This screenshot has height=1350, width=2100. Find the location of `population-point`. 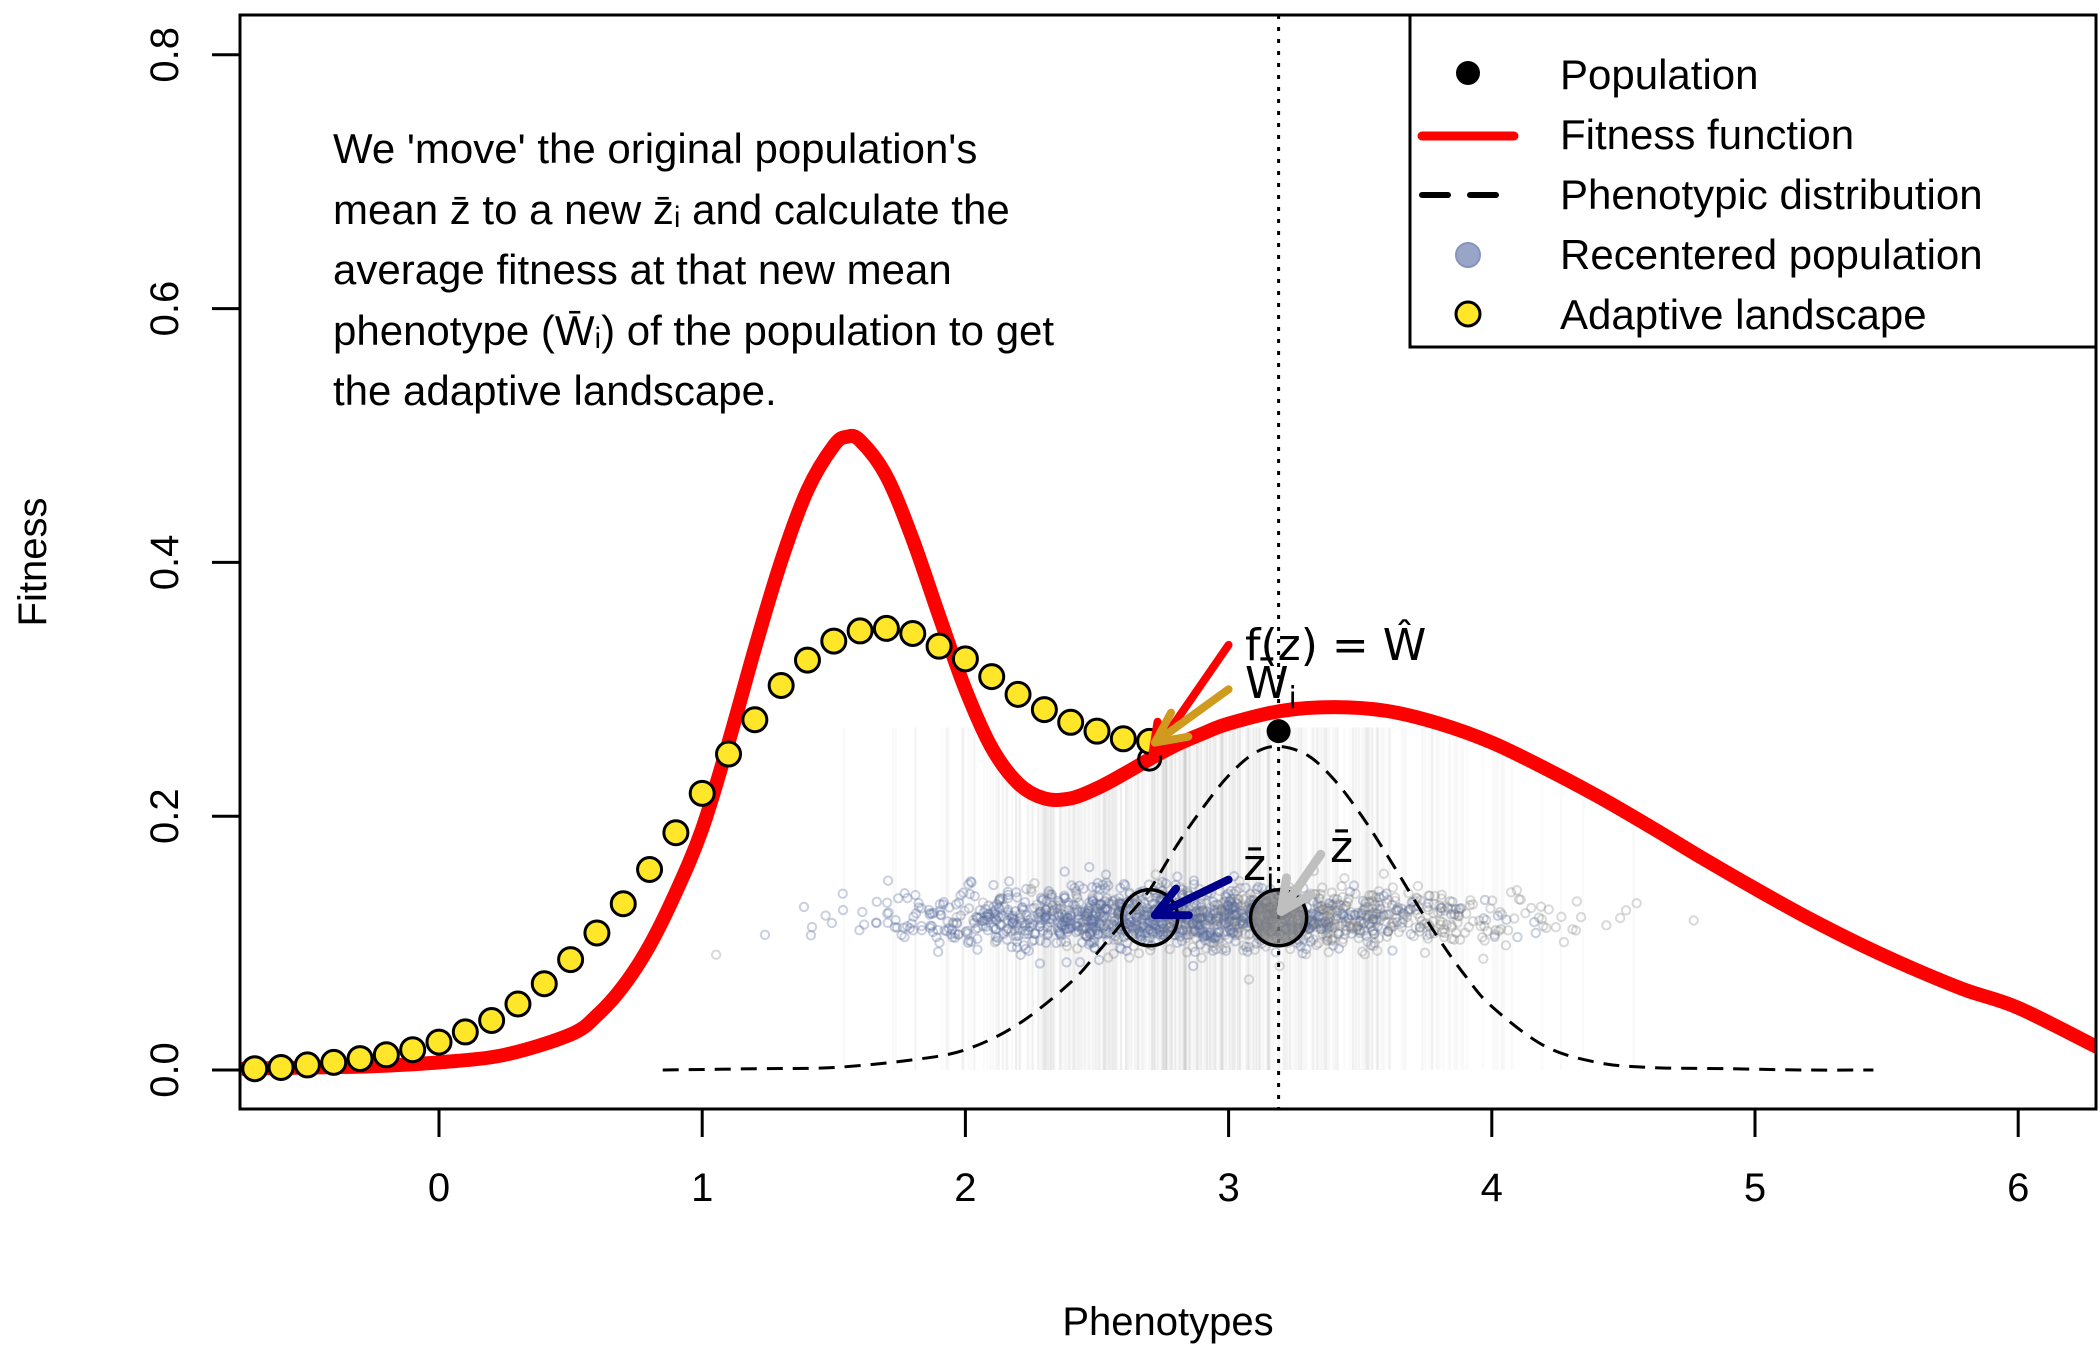

population-point is located at coordinates (1278, 731).